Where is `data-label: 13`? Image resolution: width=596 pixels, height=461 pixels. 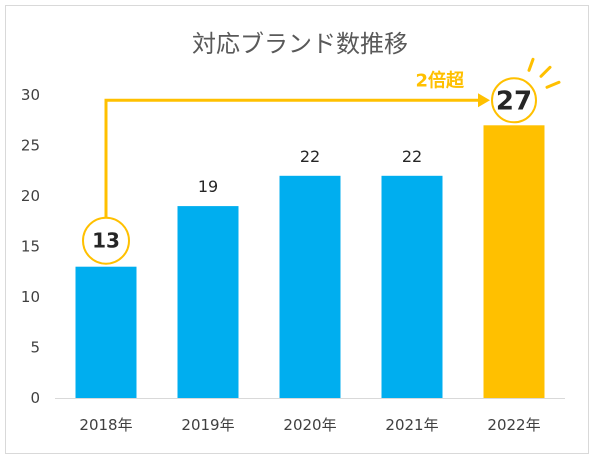
data-label: 13 is located at coordinates (106, 241).